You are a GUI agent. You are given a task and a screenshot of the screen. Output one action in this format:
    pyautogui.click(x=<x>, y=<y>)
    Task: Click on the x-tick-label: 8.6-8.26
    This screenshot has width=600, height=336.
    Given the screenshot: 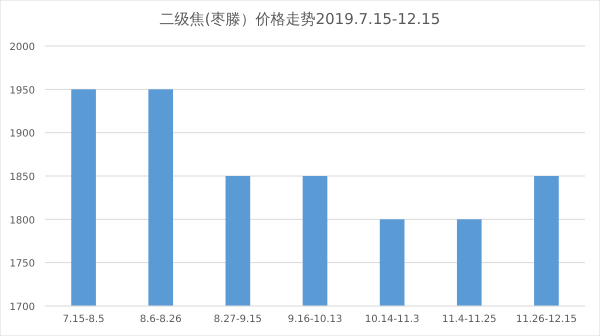 What is the action you would take?
    pyautogui.click(x=161, y=319)
    